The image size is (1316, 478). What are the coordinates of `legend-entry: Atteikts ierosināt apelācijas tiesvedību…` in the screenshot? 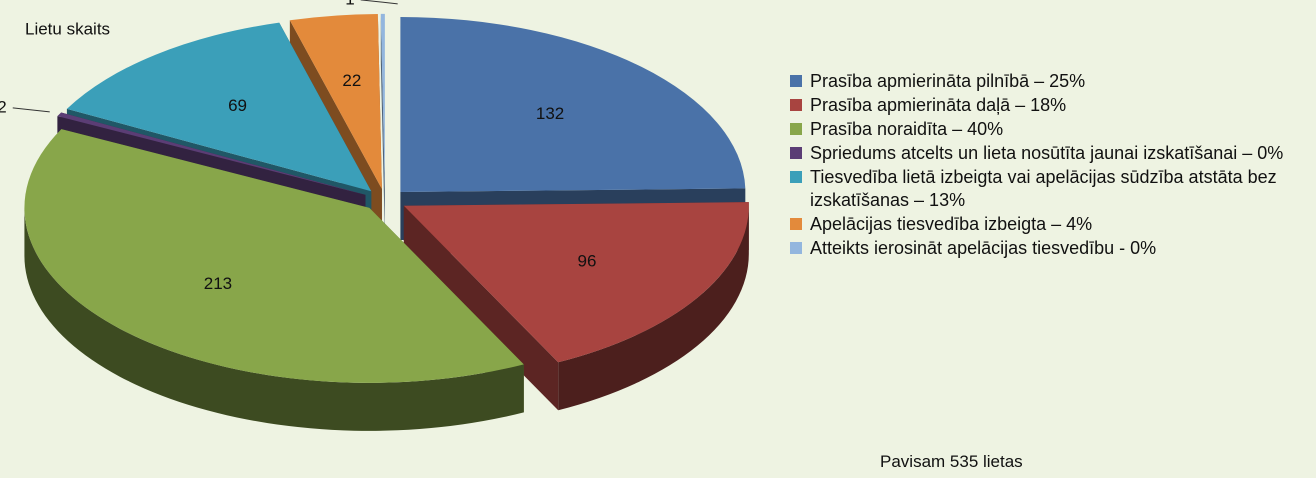 It's located at (1042, 248).